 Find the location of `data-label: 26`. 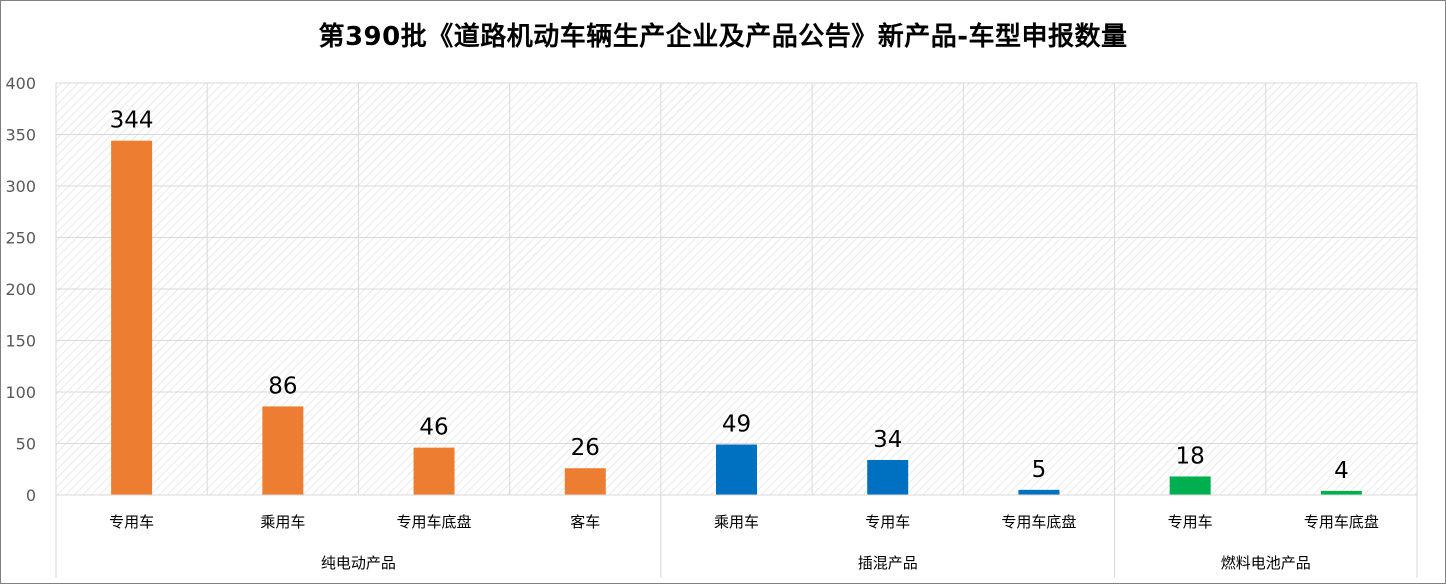

data-label: 26 is located at coordinates (585, 448).